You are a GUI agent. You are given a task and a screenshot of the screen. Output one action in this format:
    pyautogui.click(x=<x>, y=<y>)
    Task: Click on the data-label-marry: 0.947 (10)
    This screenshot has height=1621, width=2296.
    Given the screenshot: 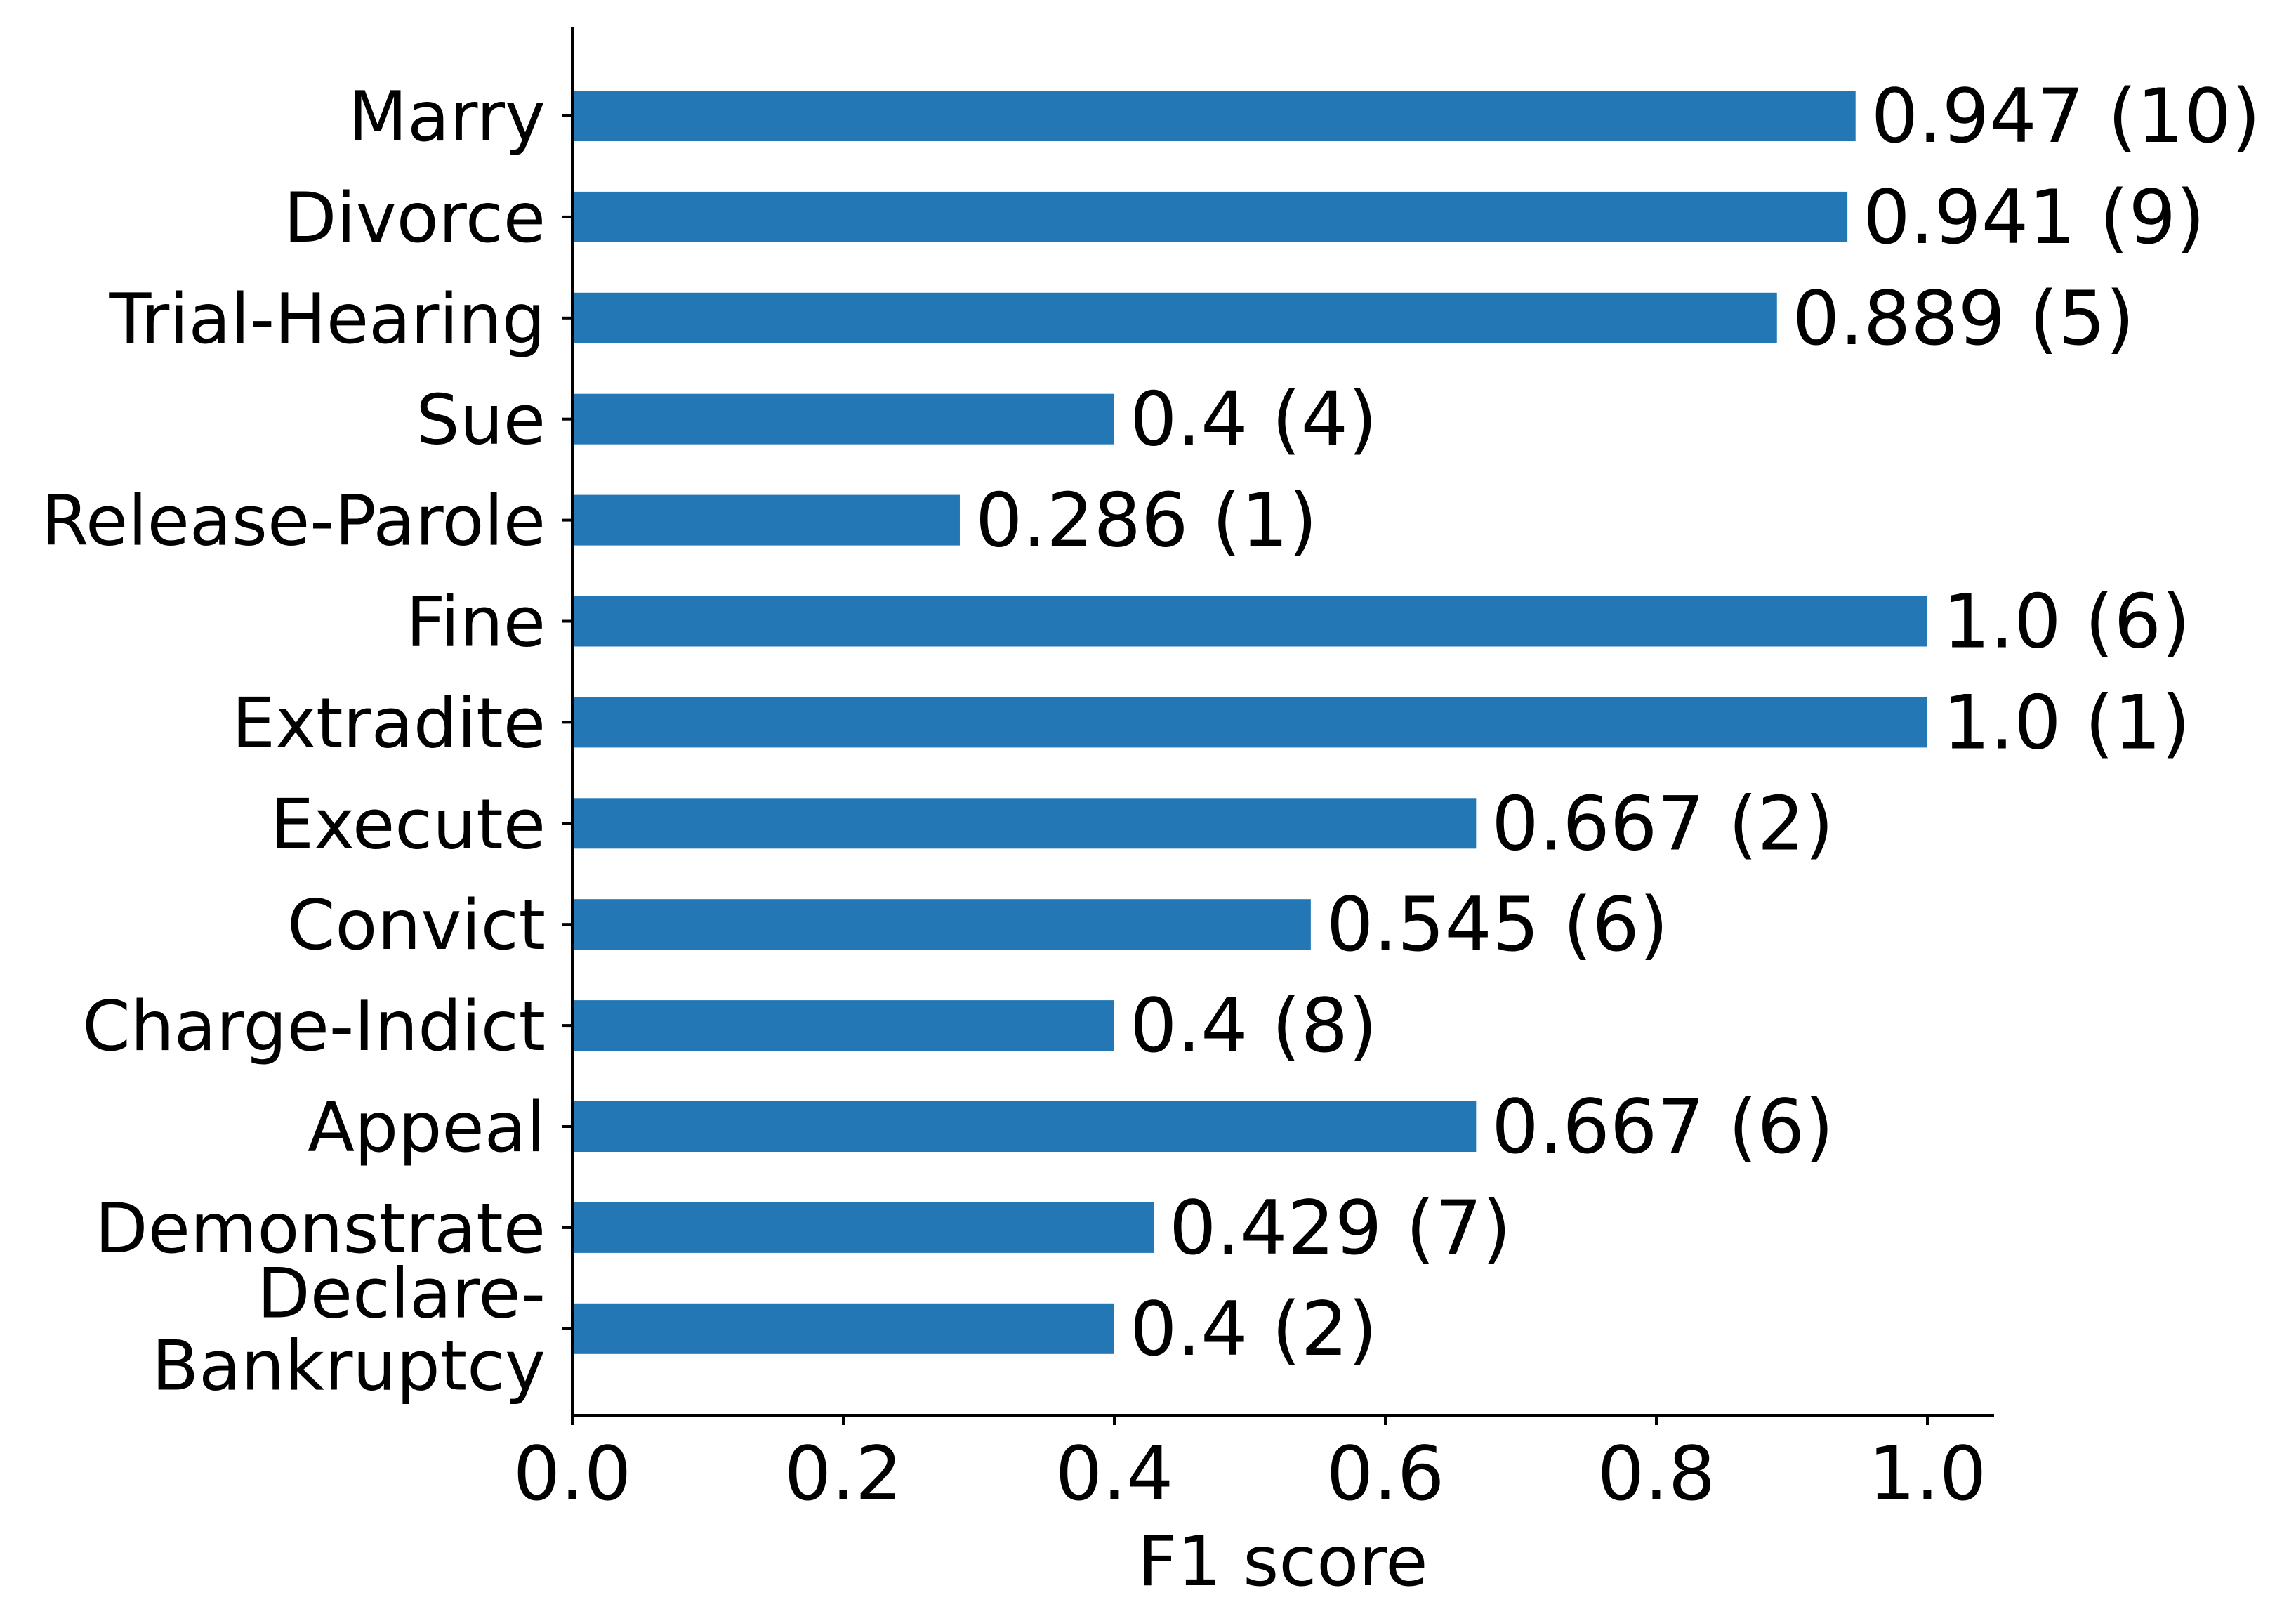 What is the action you would take?
    pyautogui.click(x=2066, y=116)
    